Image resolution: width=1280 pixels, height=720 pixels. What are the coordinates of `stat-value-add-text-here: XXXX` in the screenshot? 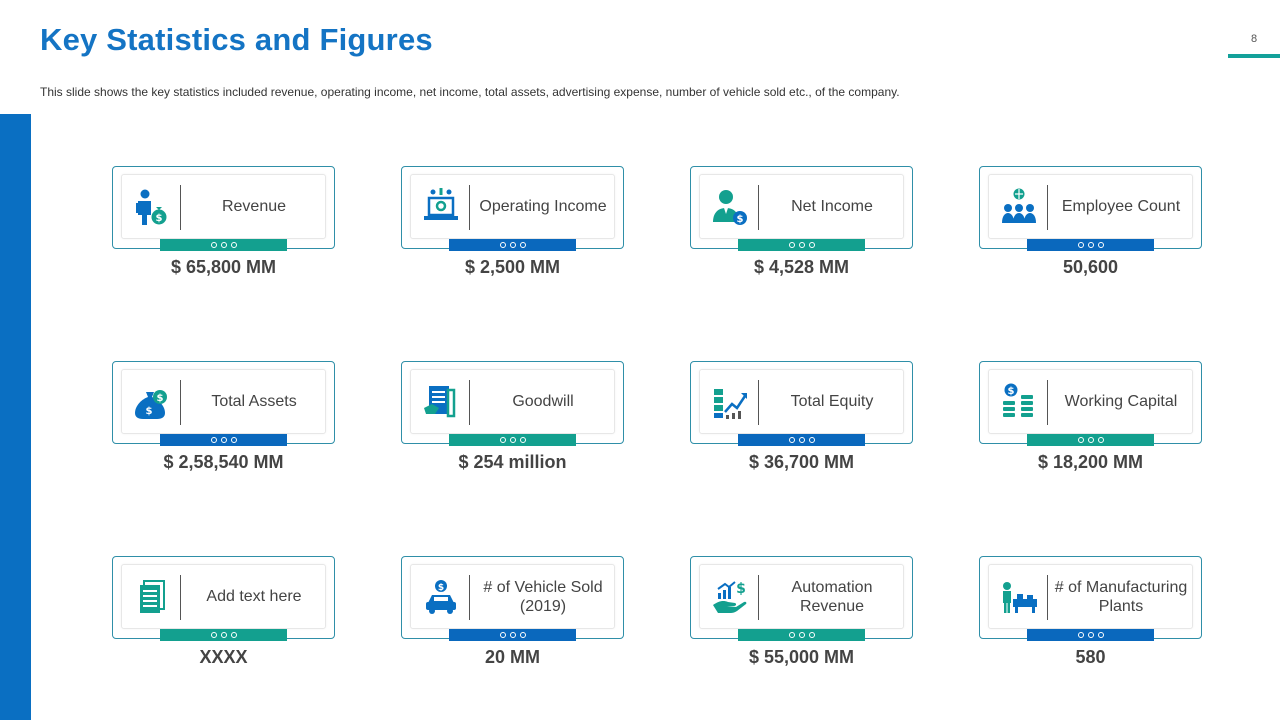 It's located at (223, 657).